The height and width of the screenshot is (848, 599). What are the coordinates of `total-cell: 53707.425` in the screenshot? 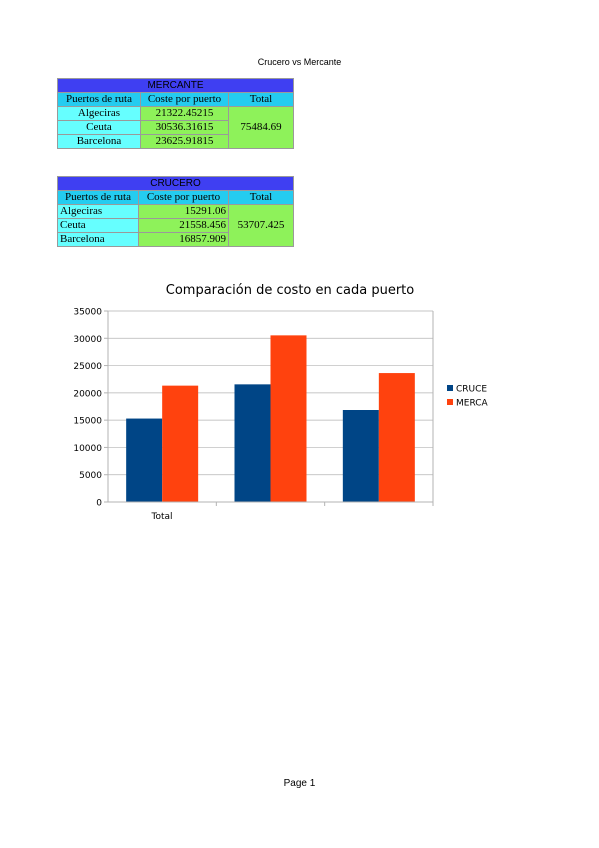 It's located at (261, 225).